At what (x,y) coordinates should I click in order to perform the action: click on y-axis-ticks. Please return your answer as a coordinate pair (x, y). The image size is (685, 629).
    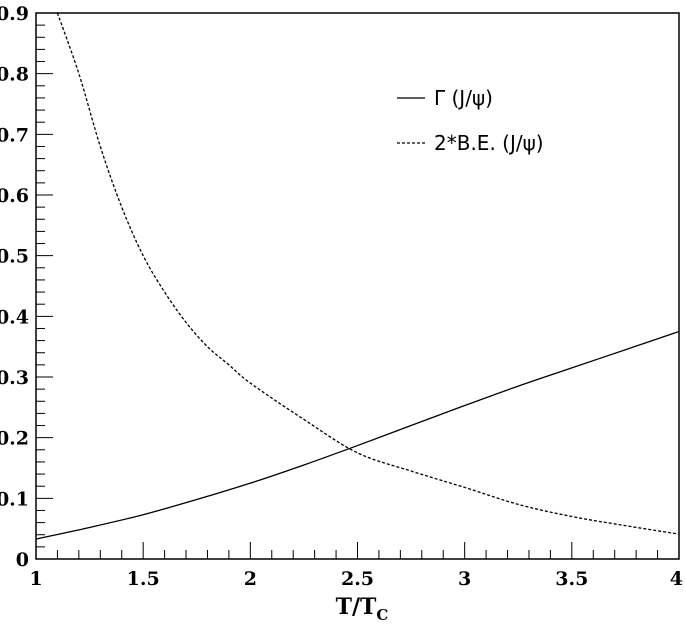
    Looking at the image, I should click on (44, 286).